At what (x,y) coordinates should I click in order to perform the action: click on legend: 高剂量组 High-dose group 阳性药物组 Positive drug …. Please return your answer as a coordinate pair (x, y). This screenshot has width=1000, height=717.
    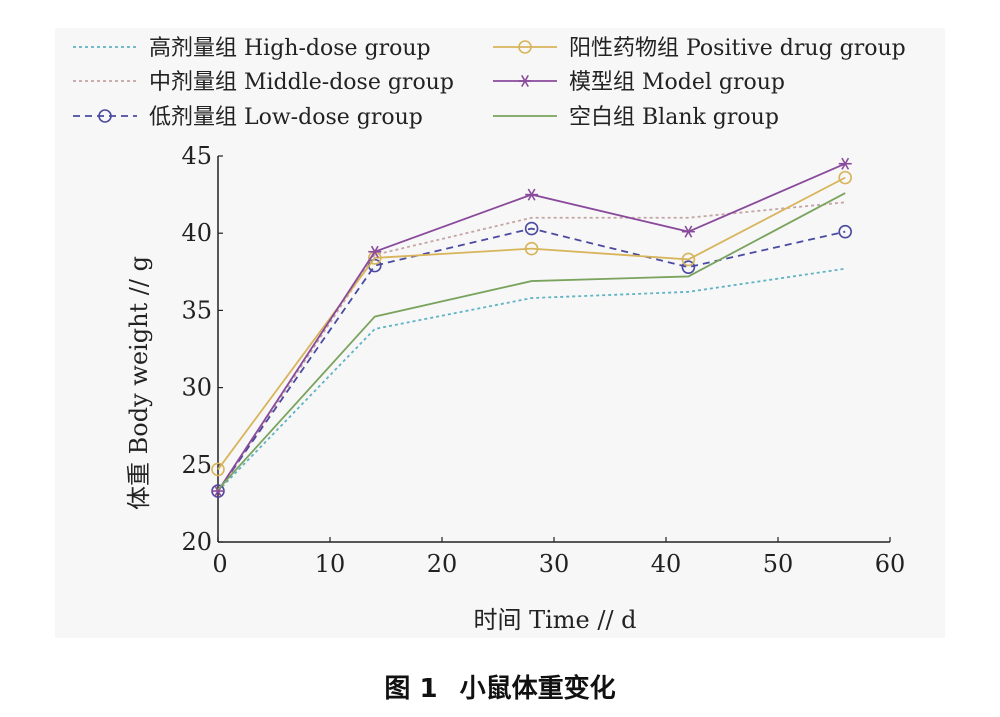
    Looking at the image, I should click on (489, 83).